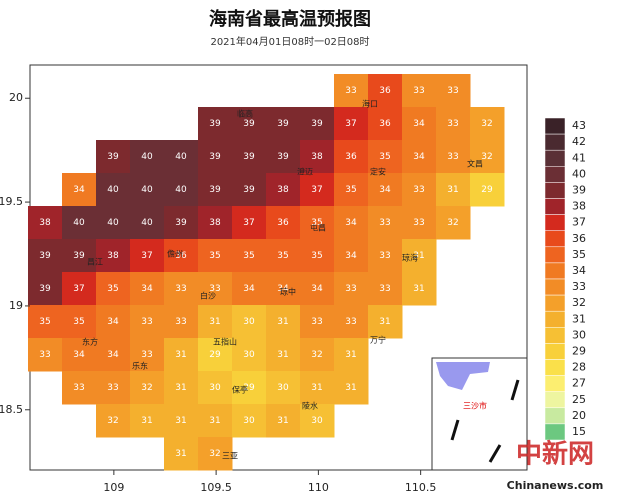 The height and width of the screenshot is (500, 619). What do you see at coordinates (11, 201) in the screenshot?
I see `y-tick-label: 19.5` at bounding box center [11, 201].